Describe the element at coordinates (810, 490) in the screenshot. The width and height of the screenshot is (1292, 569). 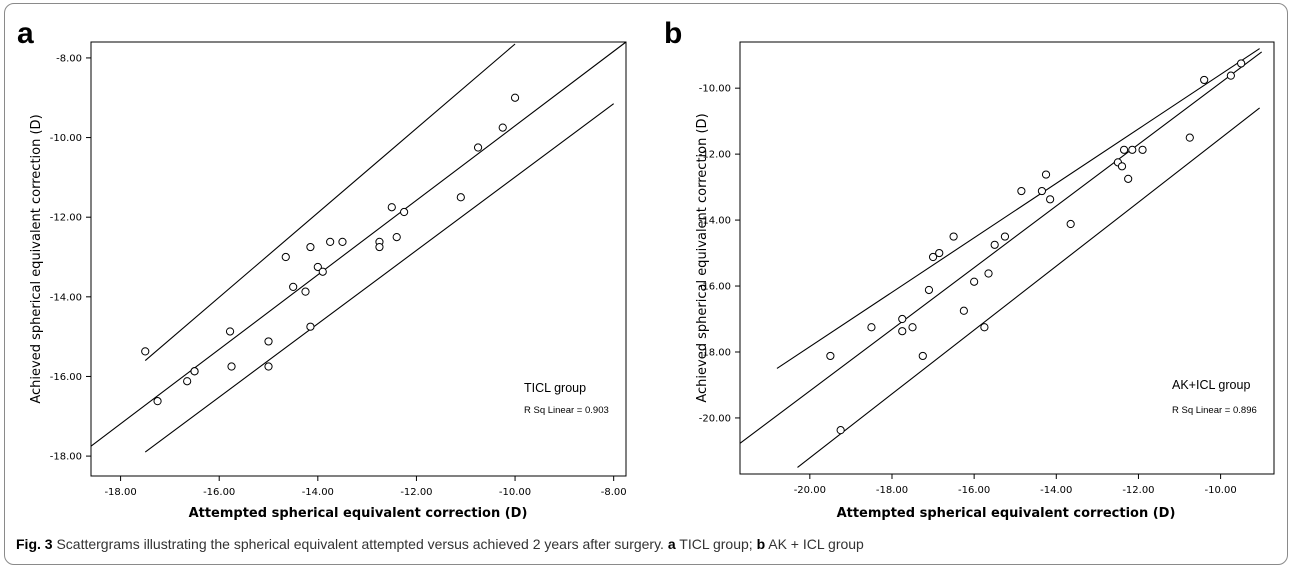
I see `panel-b-x-tick-label: -20.00` at that location.